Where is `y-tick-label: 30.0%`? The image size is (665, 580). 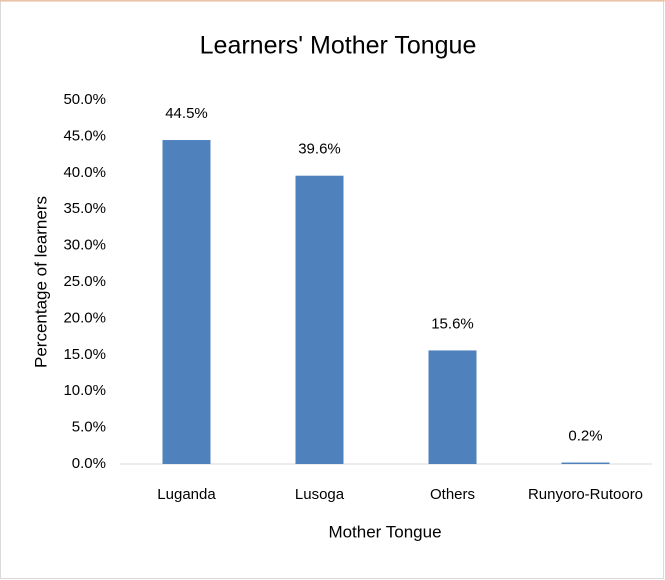
y-tick-label: 30.0% is located at coordinates (84, 245).